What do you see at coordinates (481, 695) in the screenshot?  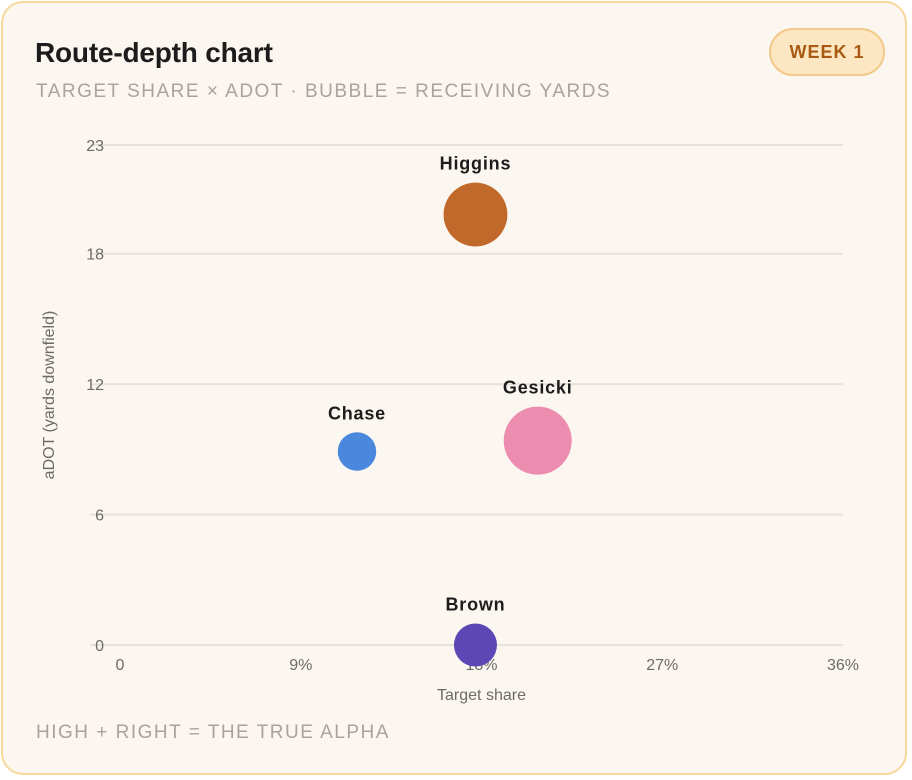 I see `x-axis-title: Target share` at bounding box center [481, 695].